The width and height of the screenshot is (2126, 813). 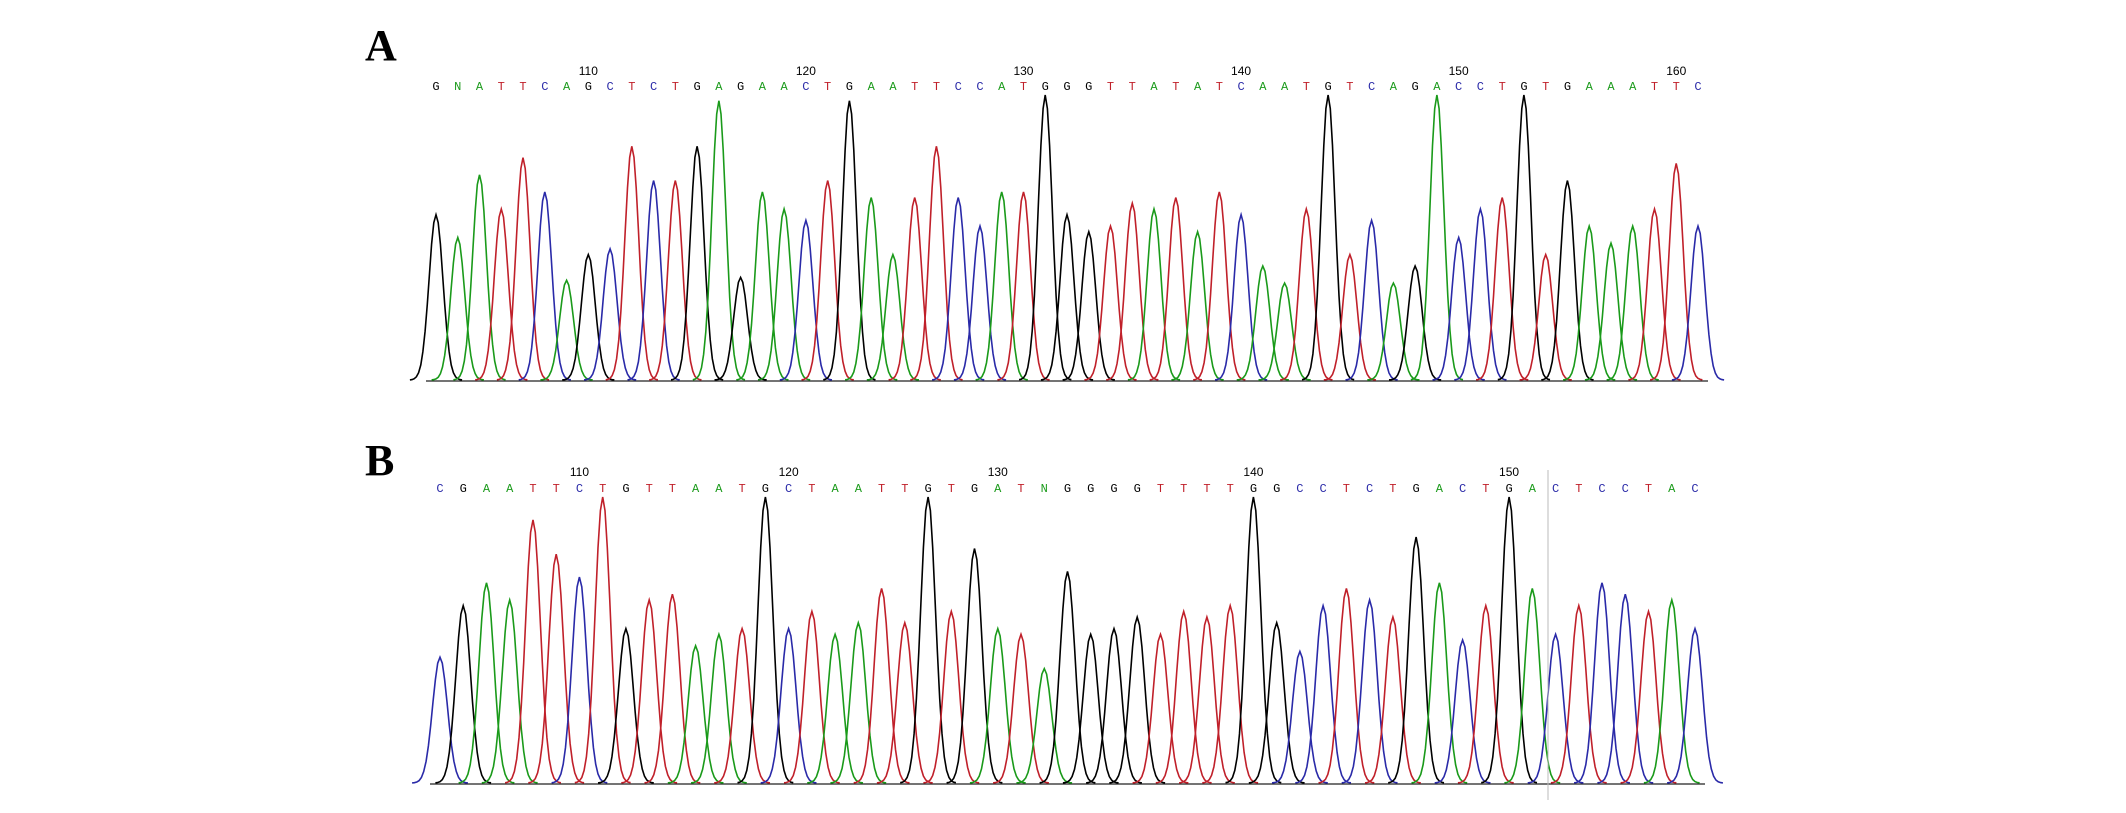 What do you see at coordinates (998, 472) in the screenshot?
I see `position-label: 130` at bounding box center [998, 472].